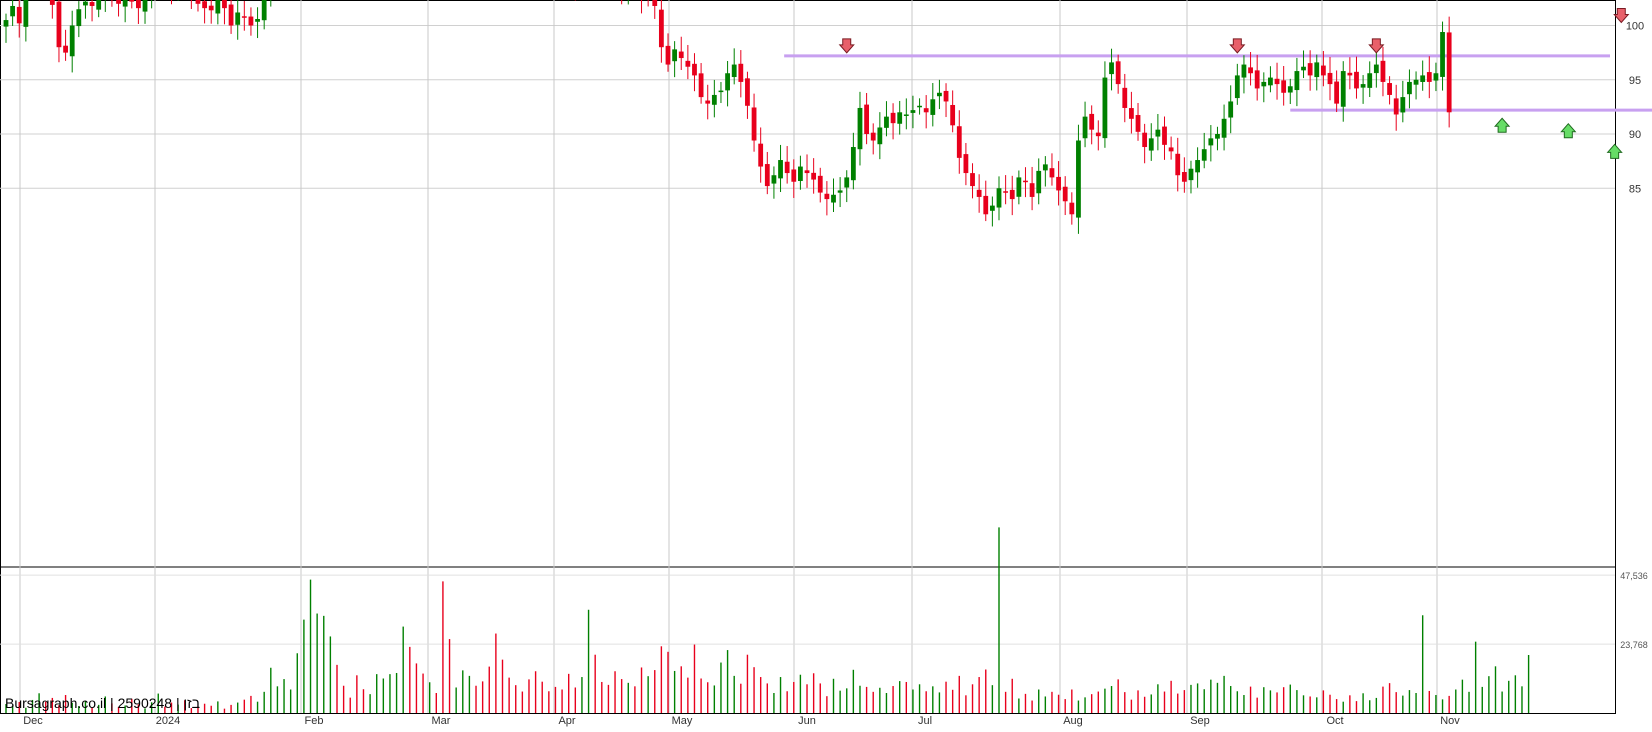 The width and height of the screenshot is (1652, 732). What do you see at coordinates (682, 721) in the screenshot?
I see `month-tick-label: May` at bounding box center [682, 721].